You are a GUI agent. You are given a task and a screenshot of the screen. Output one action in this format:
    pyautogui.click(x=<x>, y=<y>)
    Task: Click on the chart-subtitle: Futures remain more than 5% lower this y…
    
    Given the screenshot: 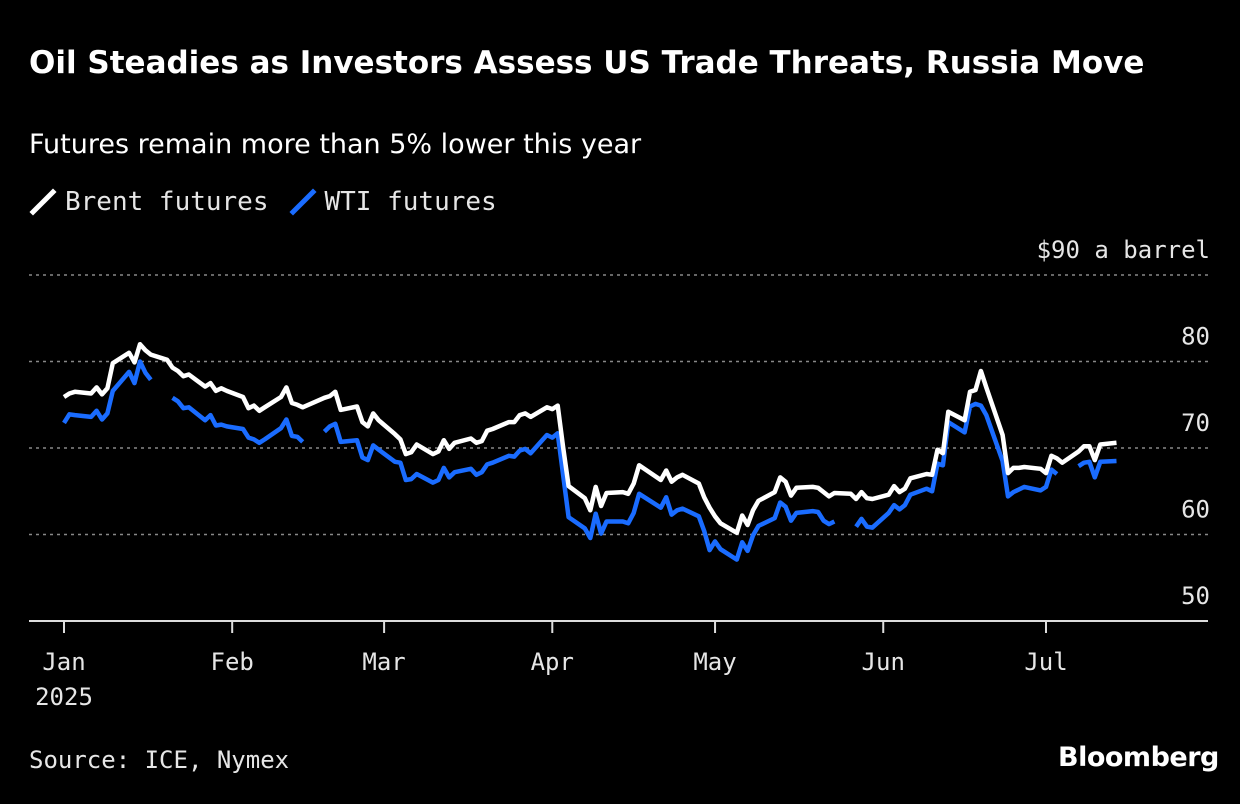 What is the action you would take?
    pyautogui.click(x=335, y=144)
    